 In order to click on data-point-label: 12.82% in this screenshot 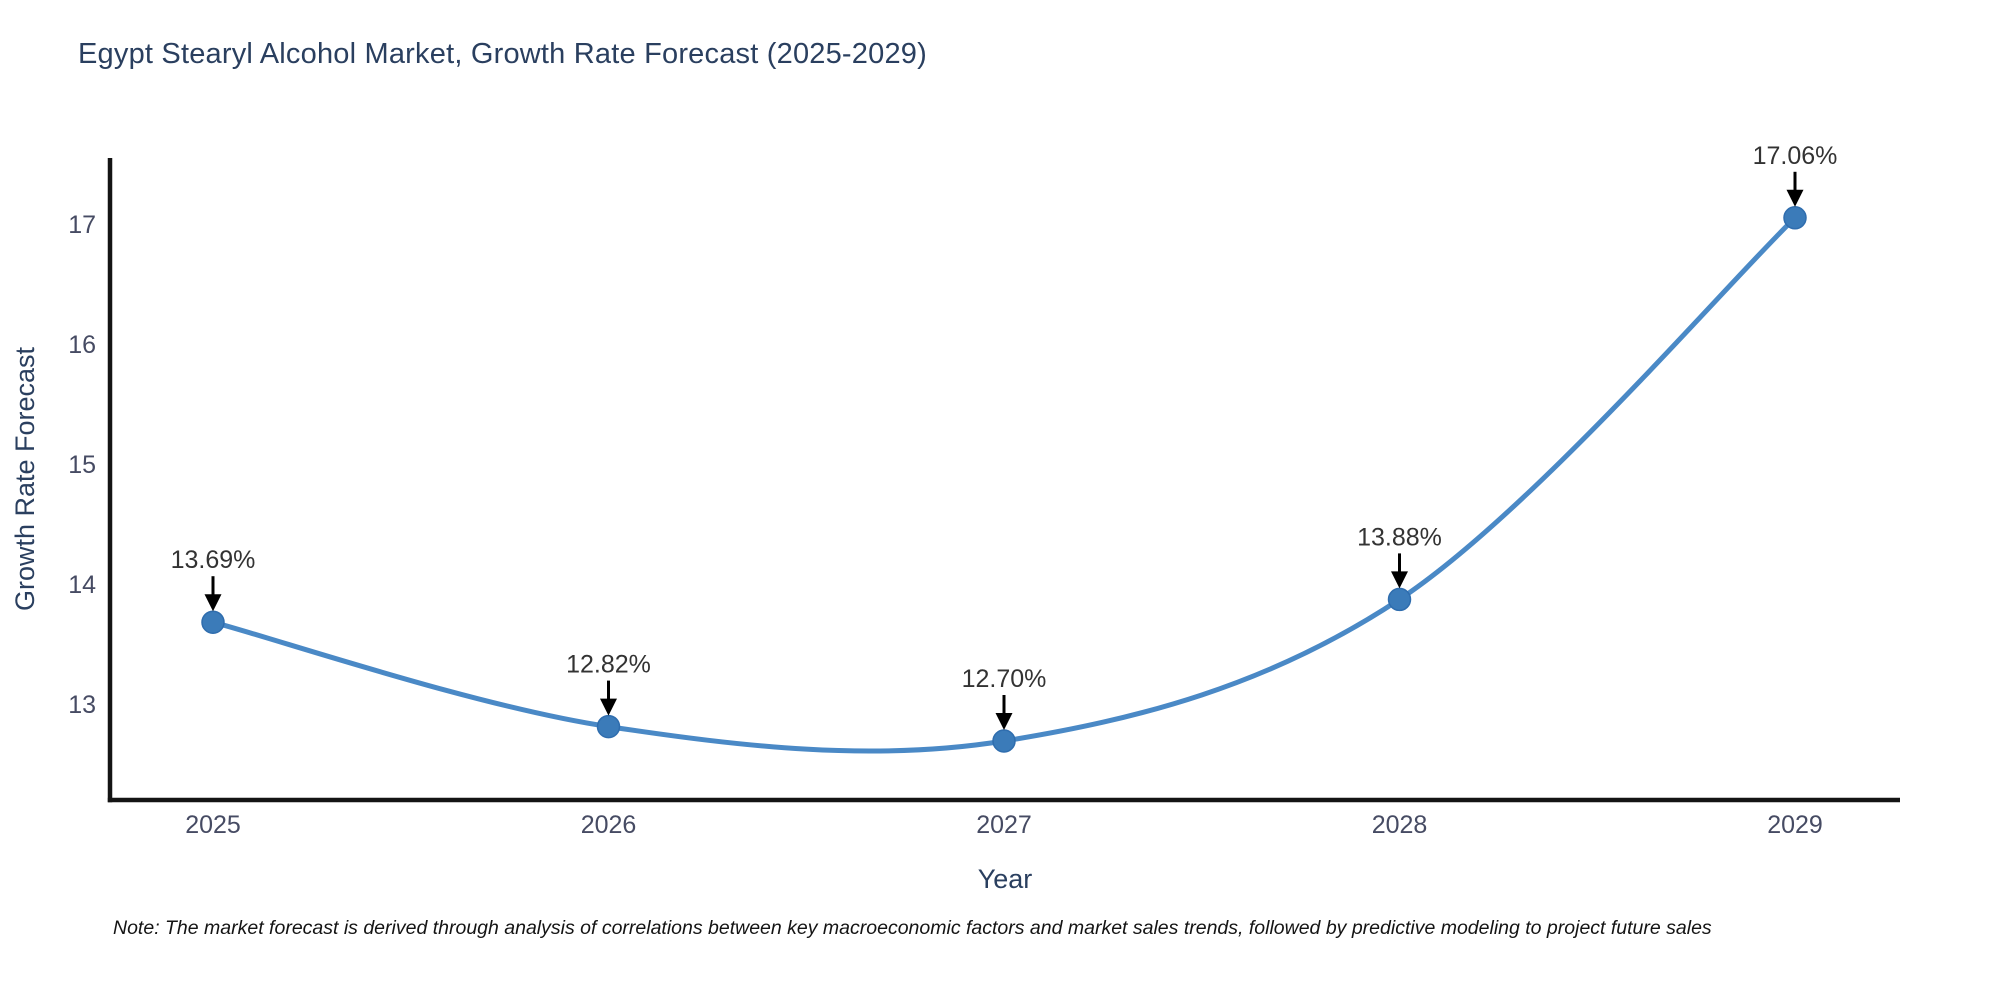, I will do `click(608, 665)`.